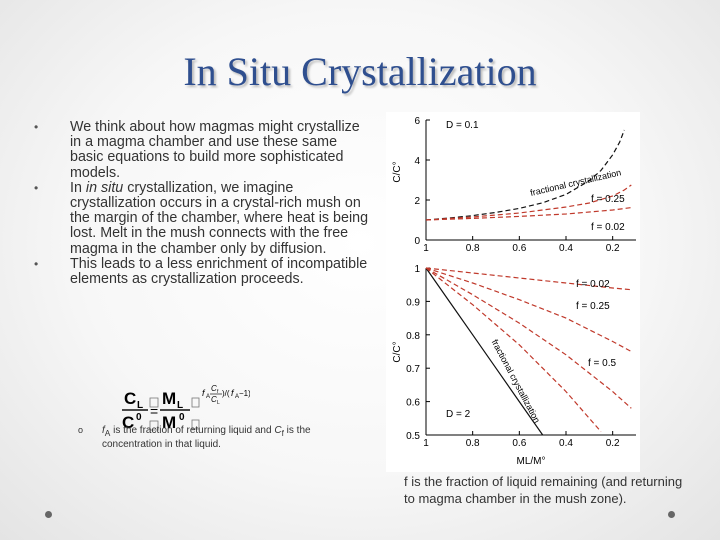 Image resolution: width=720 pixels, height=540 pixels. I want to click on y-tick-label: 0.9, so click(413, 302).